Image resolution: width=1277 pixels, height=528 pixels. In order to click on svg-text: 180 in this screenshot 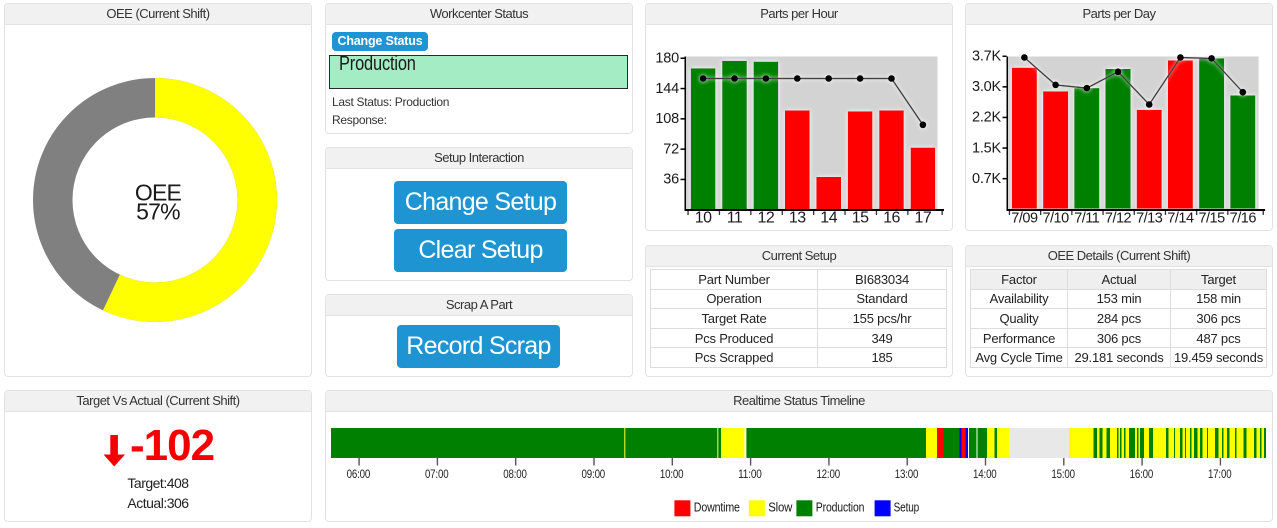, I will do `click(667, 59)`.